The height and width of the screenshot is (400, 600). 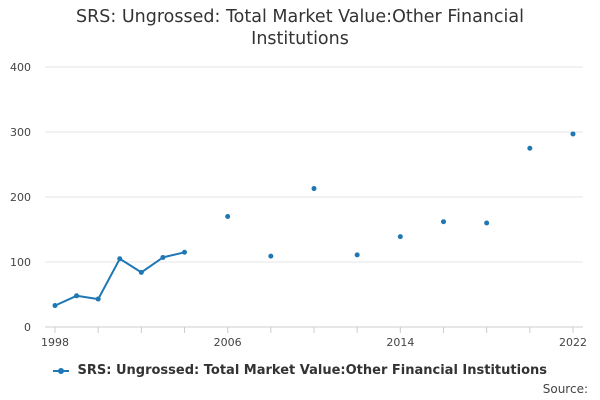 I want to click on data-point-2000, so click(x=98, y=299).